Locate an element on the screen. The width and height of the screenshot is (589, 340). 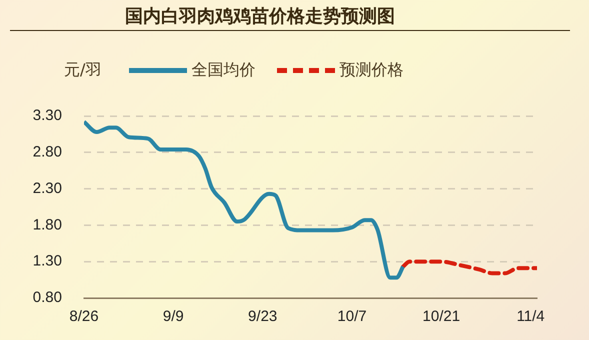
line-series is located at coordinates (469, 268).